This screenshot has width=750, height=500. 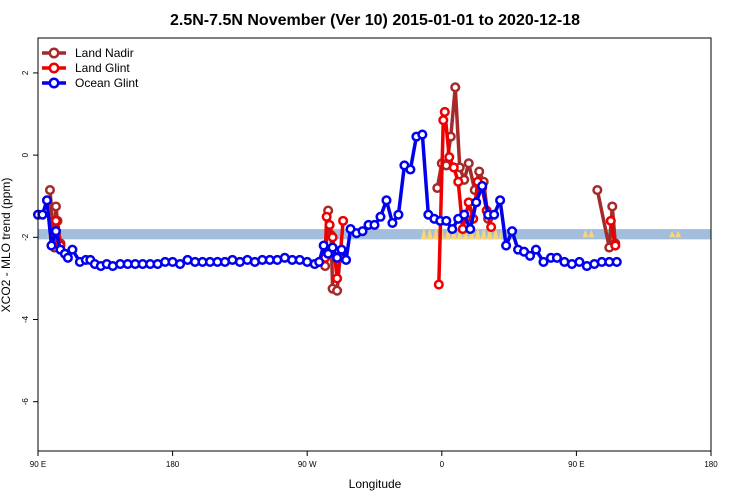 I want to click on legend-entry-land-glint: Land Glint, so click(x=86, y=68).